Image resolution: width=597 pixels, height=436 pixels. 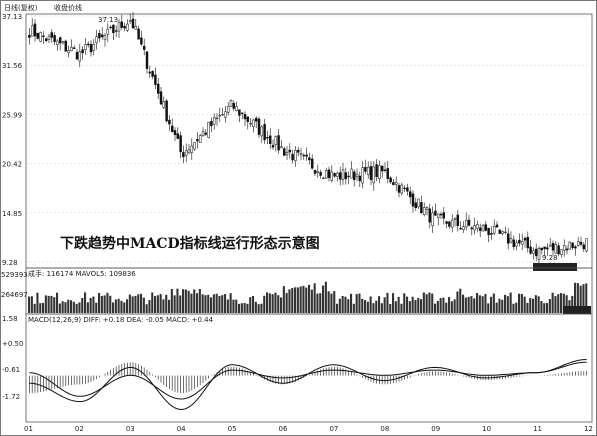 I want to click on price-y-tick: 25.99, so click(x=12, y=115).